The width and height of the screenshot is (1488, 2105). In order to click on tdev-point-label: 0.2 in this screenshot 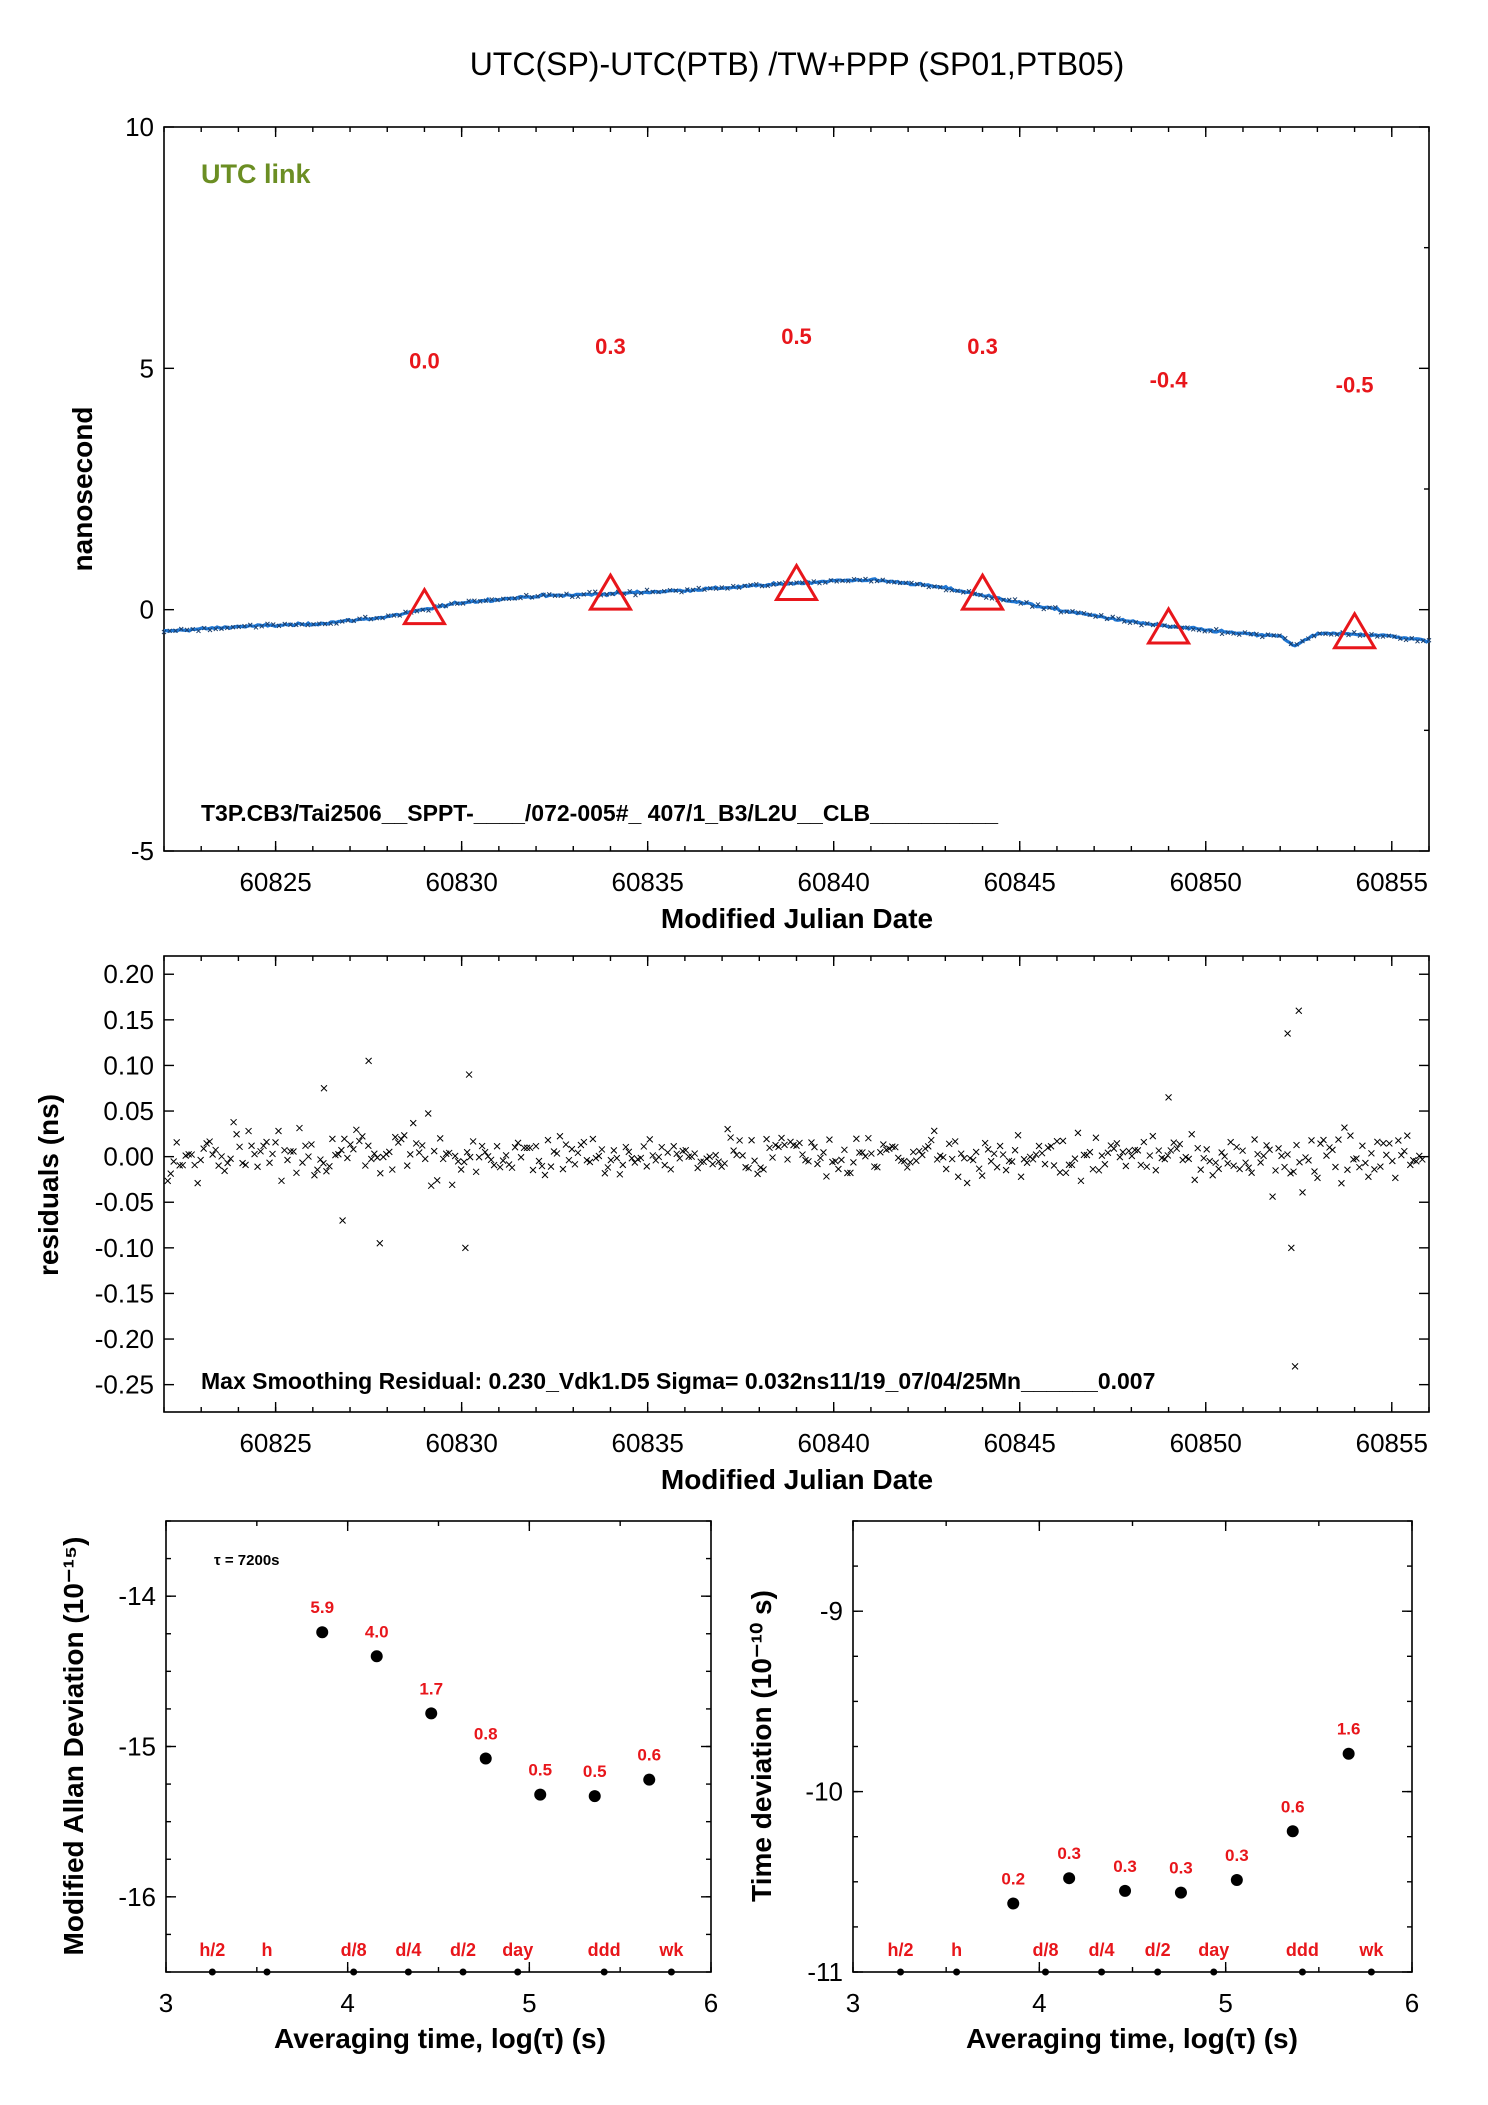, I will do `click(1013, 1878)`.